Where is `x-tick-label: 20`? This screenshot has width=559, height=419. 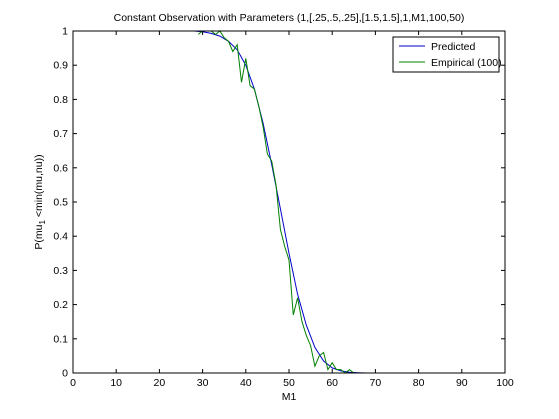 x-tick-label: 20 is located at coordinates (160, 383).